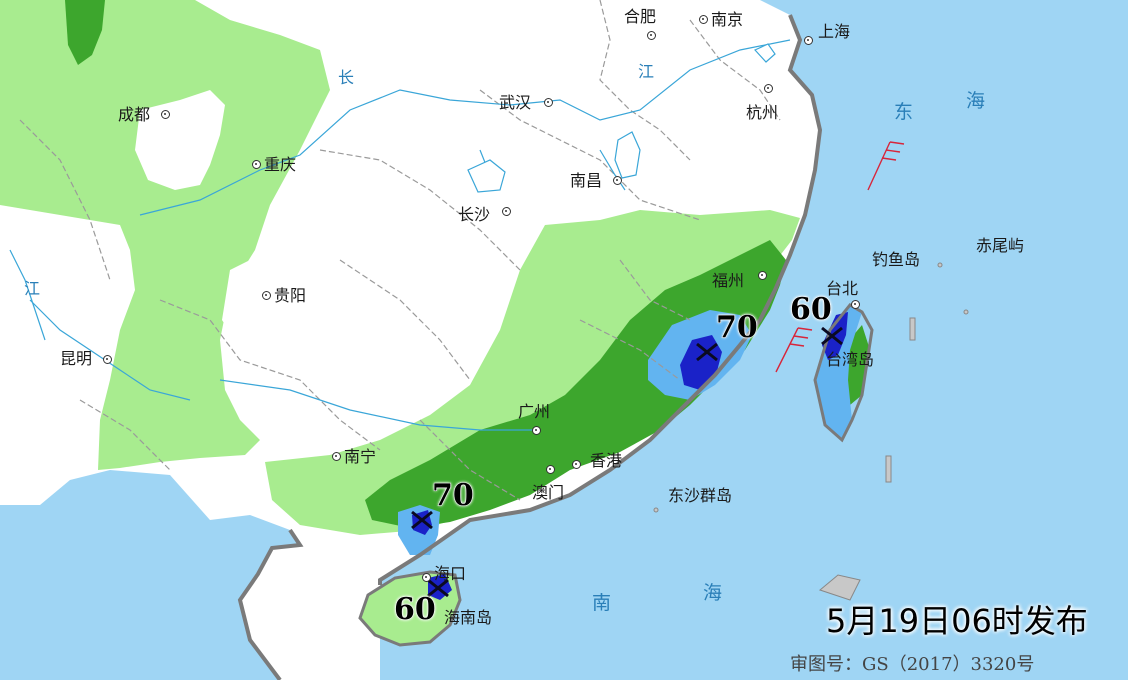  What do you see at coordinates (765, 53) in the screenshot?
I see `taihu-lake` at bounding box center [765, 53].